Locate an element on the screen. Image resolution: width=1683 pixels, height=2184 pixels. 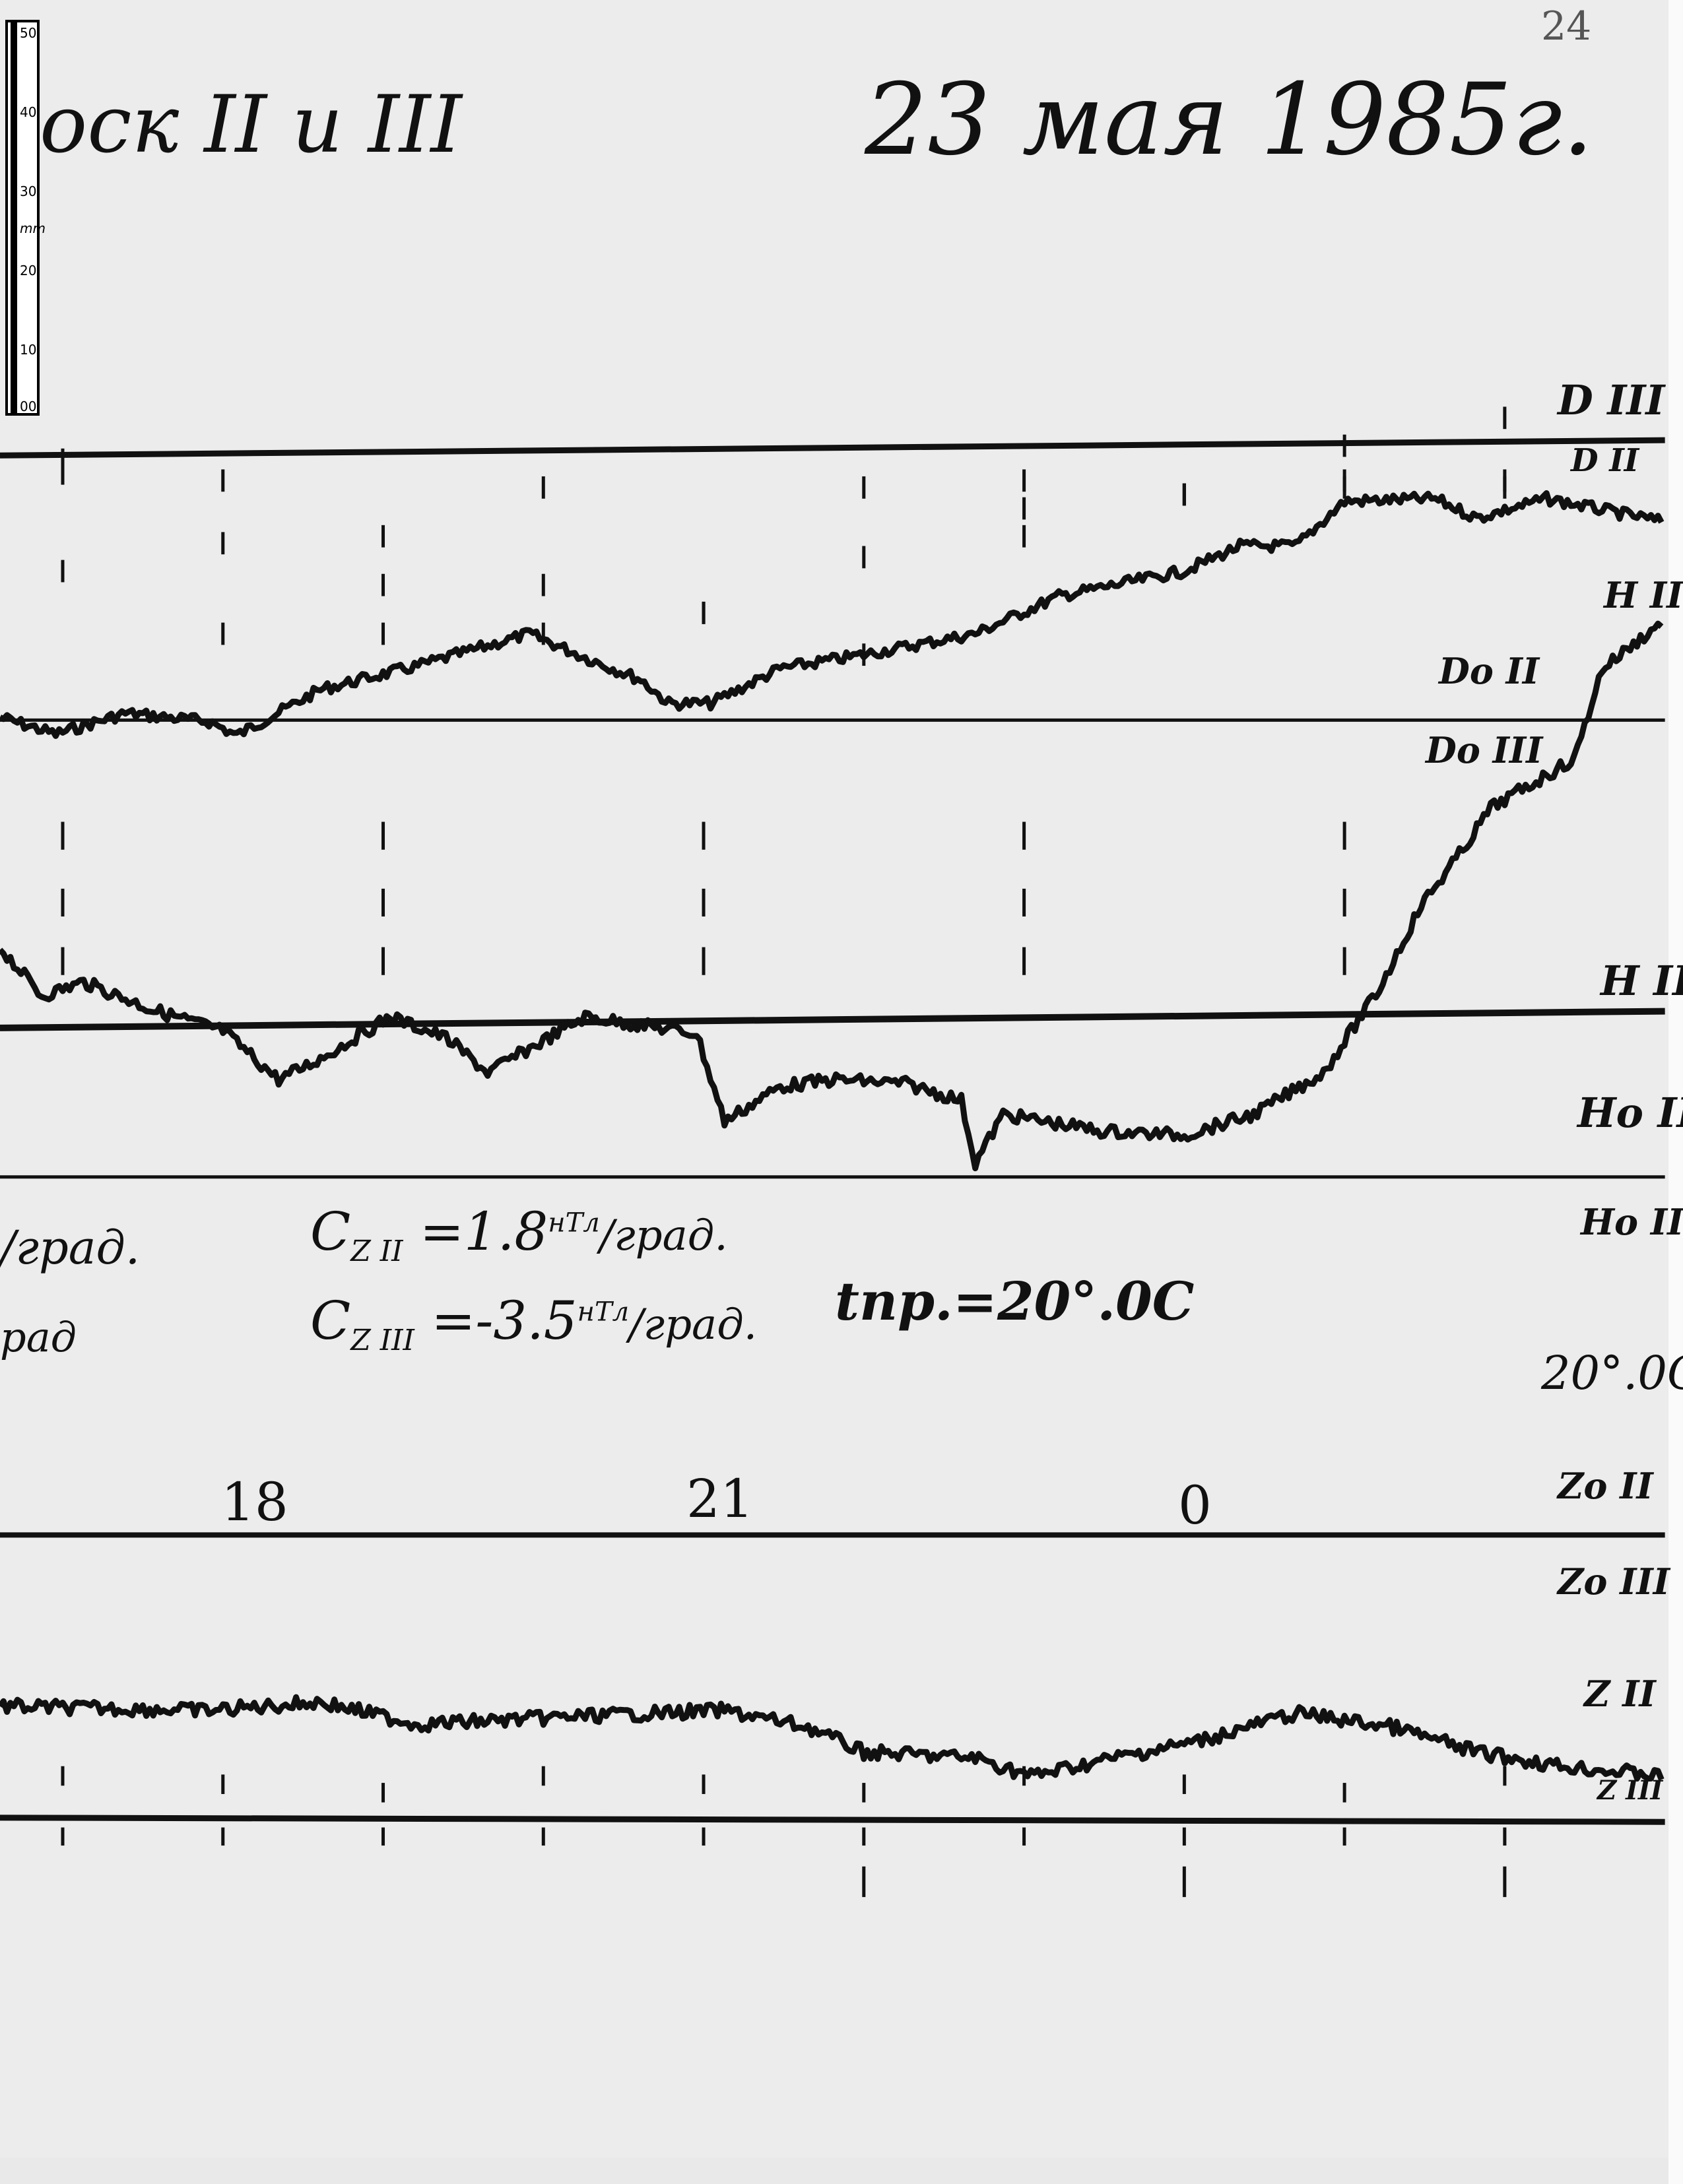
note-temp: tпр.=20°.0C is located at coordinates (1015, 1301).